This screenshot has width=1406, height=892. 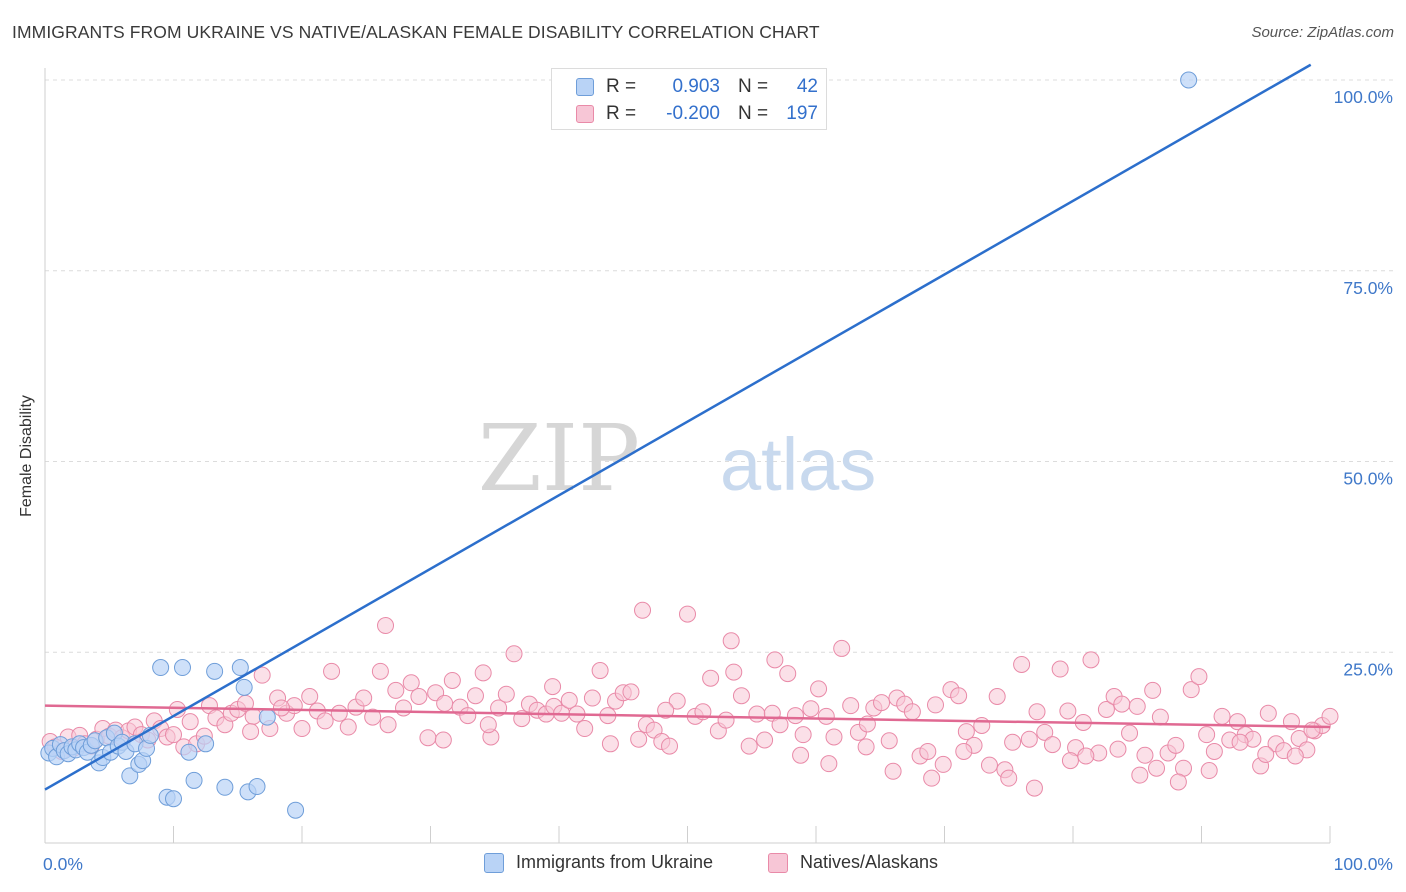 What do you see at coordinates (696, 86) in the screenshot?
I see `r-value: 0.903` at bounding box center [696, 86].